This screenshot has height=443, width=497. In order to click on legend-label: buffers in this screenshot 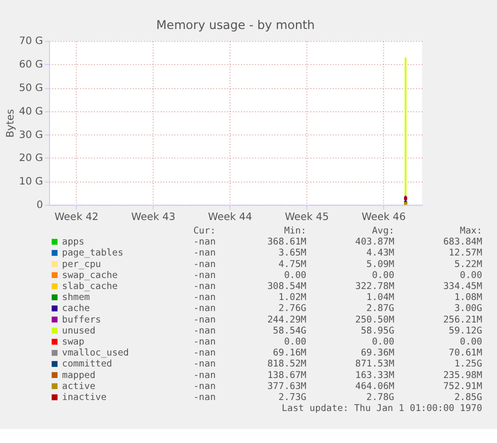, I will do `click(81, 320)`.